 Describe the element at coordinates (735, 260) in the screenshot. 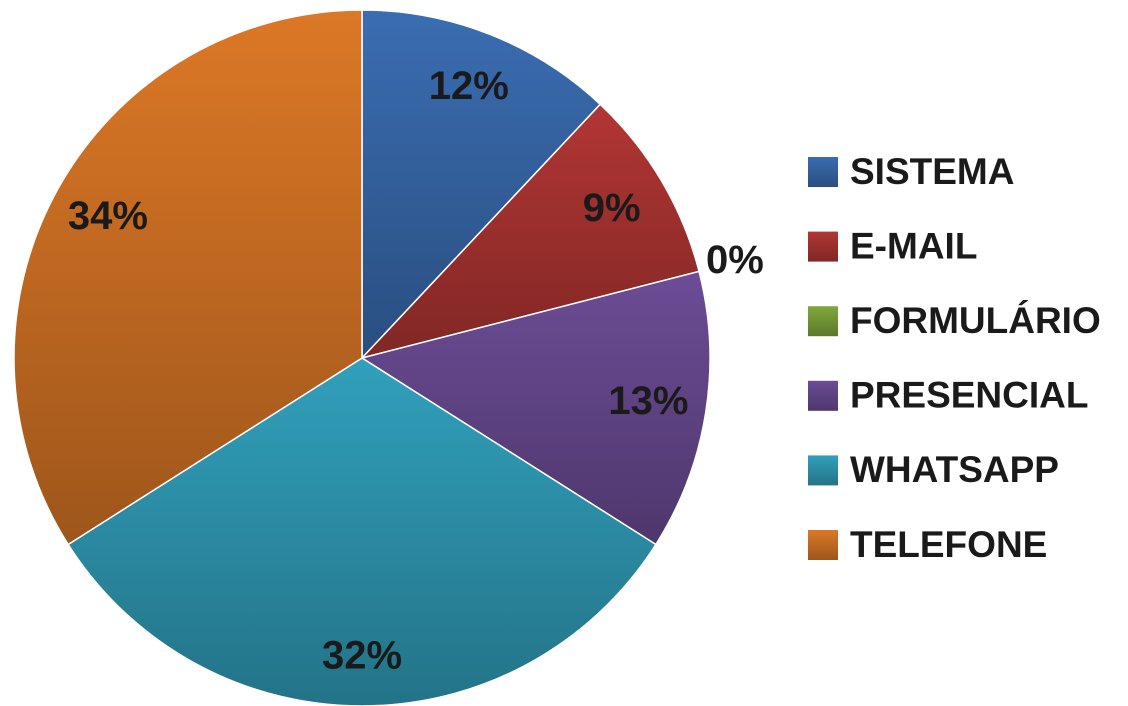

I see `slice-label: 0%` at that location.